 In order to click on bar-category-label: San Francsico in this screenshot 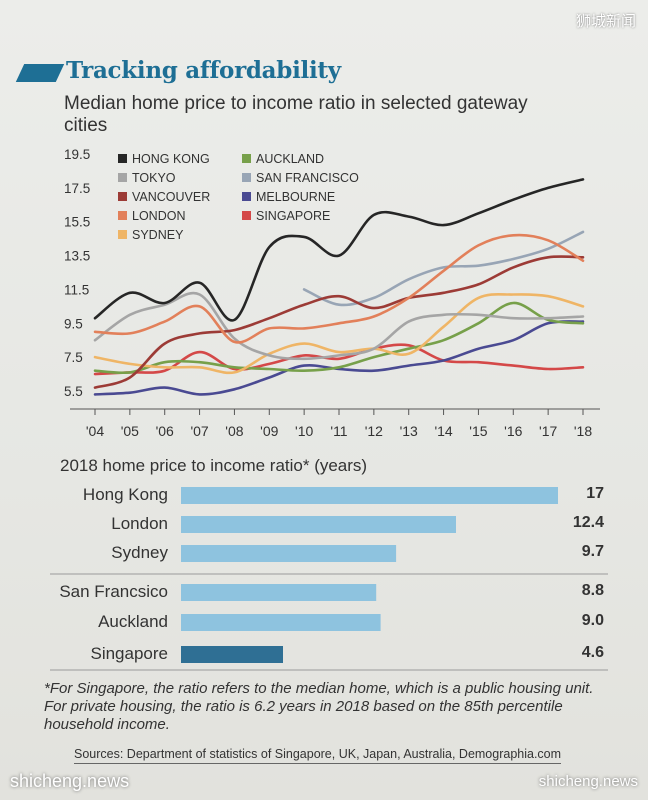, I will do `click(113, 591)`.